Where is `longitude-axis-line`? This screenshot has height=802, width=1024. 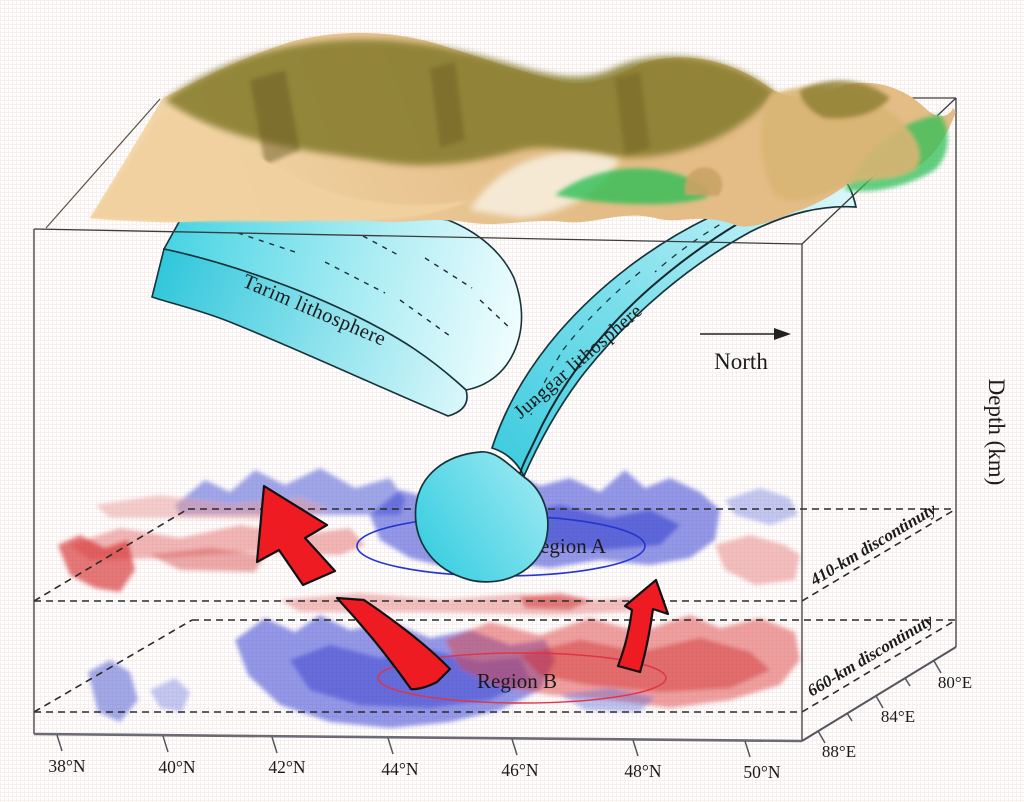
longitude-axis-line is located at coordinates (879, 694).